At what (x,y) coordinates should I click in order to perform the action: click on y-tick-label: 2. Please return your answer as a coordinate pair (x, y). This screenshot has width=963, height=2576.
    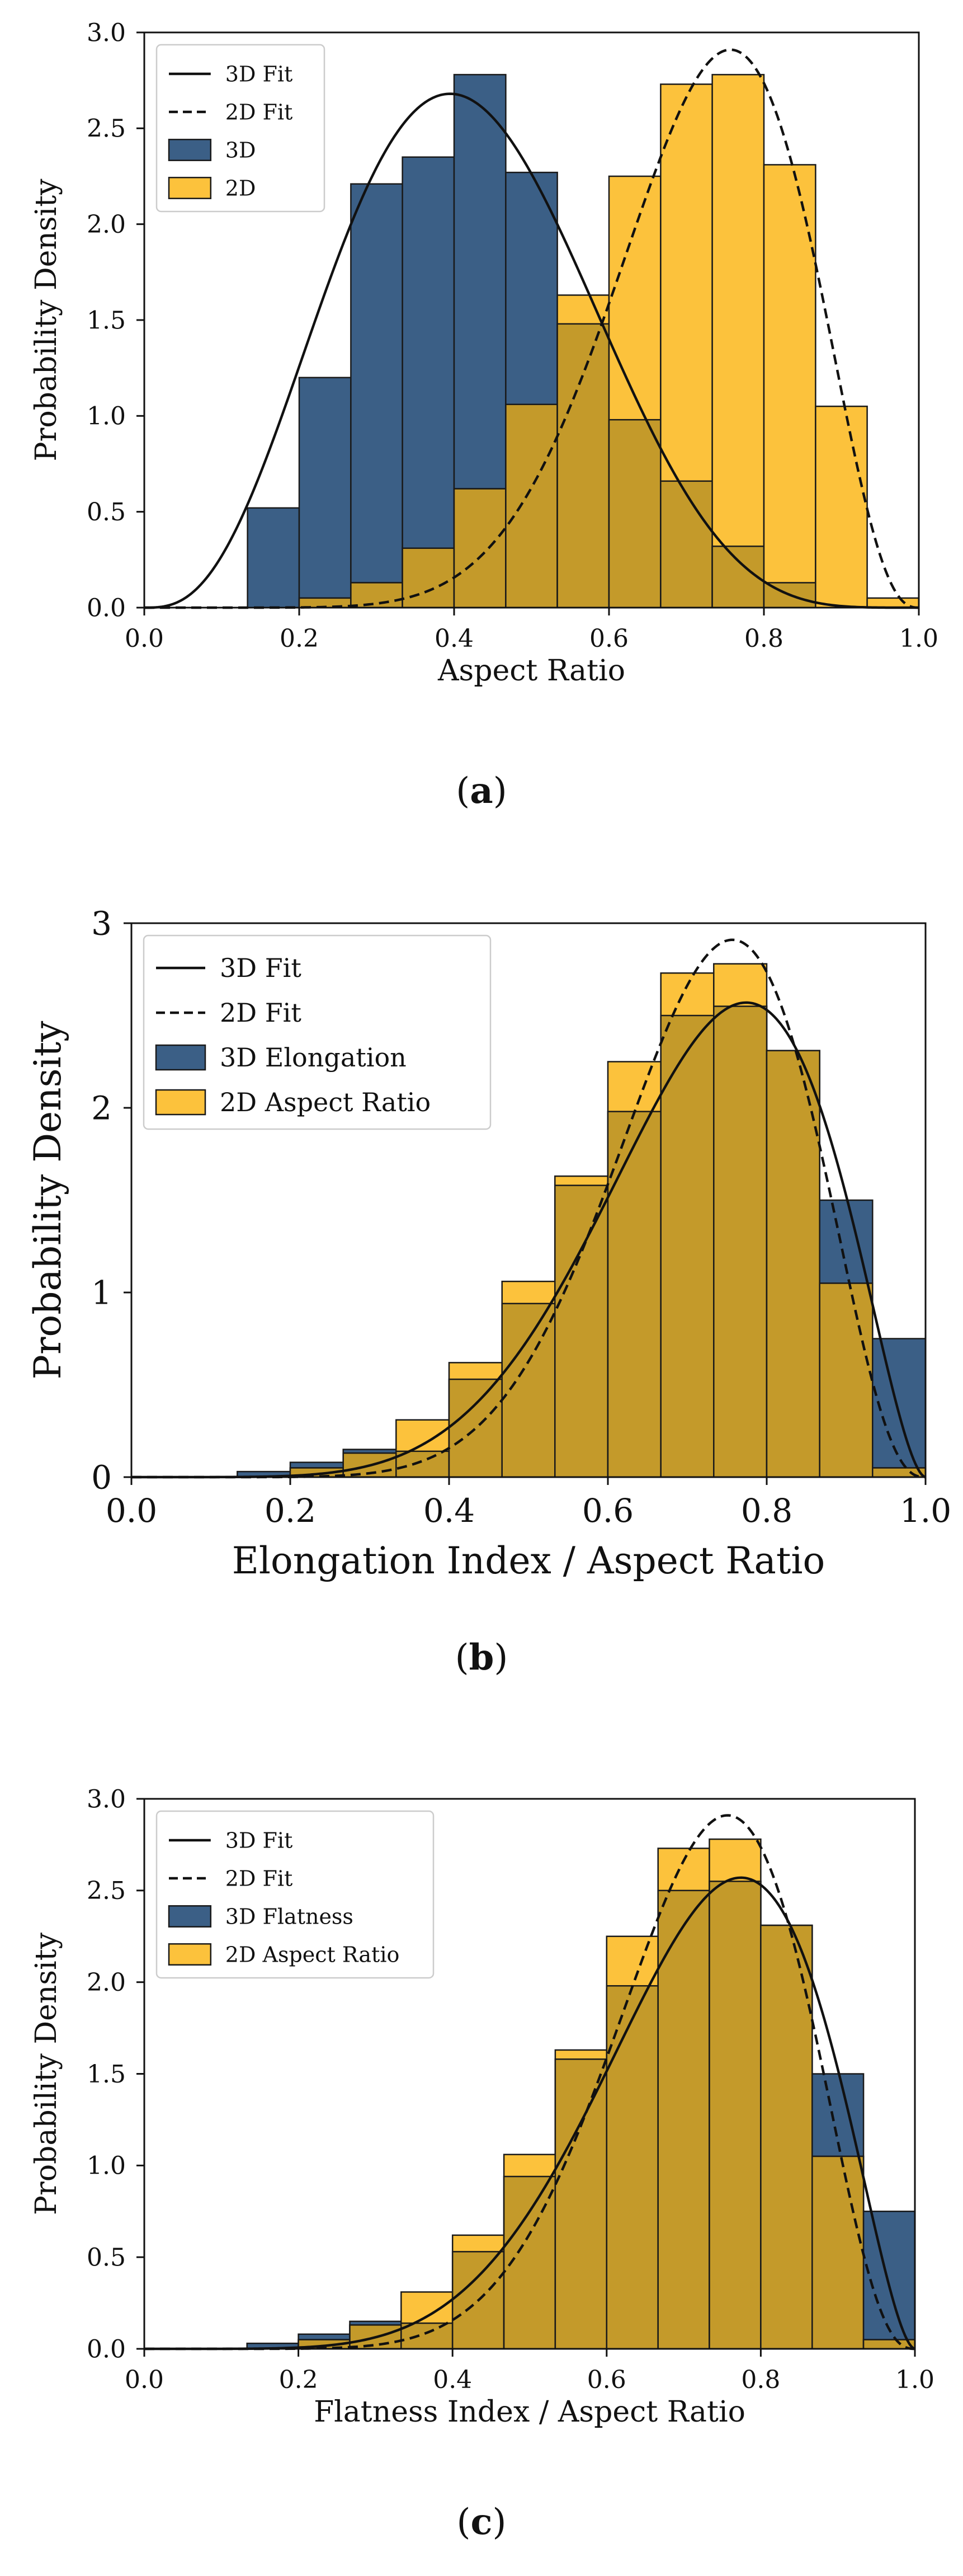
    Looking at the image, I should click on (101, 1108).